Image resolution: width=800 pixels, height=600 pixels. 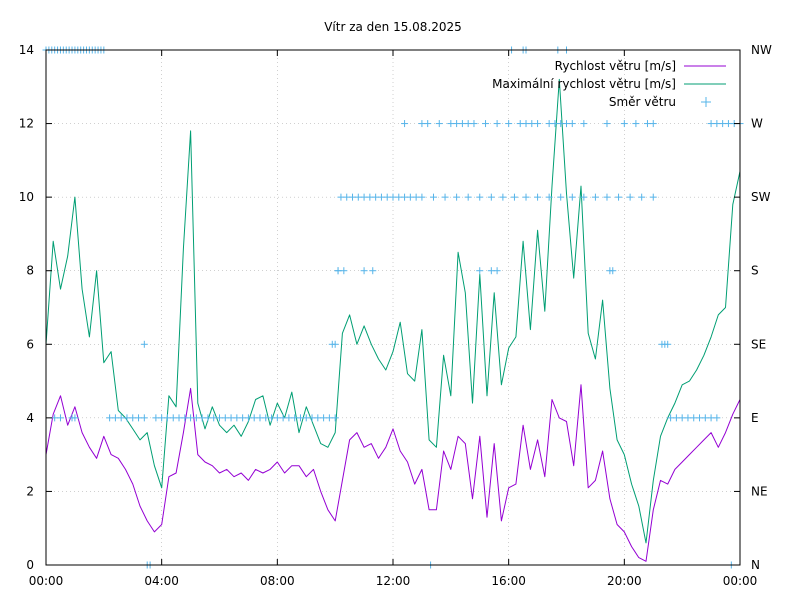 What do you see at coordinates (30, 418) in the screenshot?
I see `y-tick-label: 4` at bounding box center [30, 418].